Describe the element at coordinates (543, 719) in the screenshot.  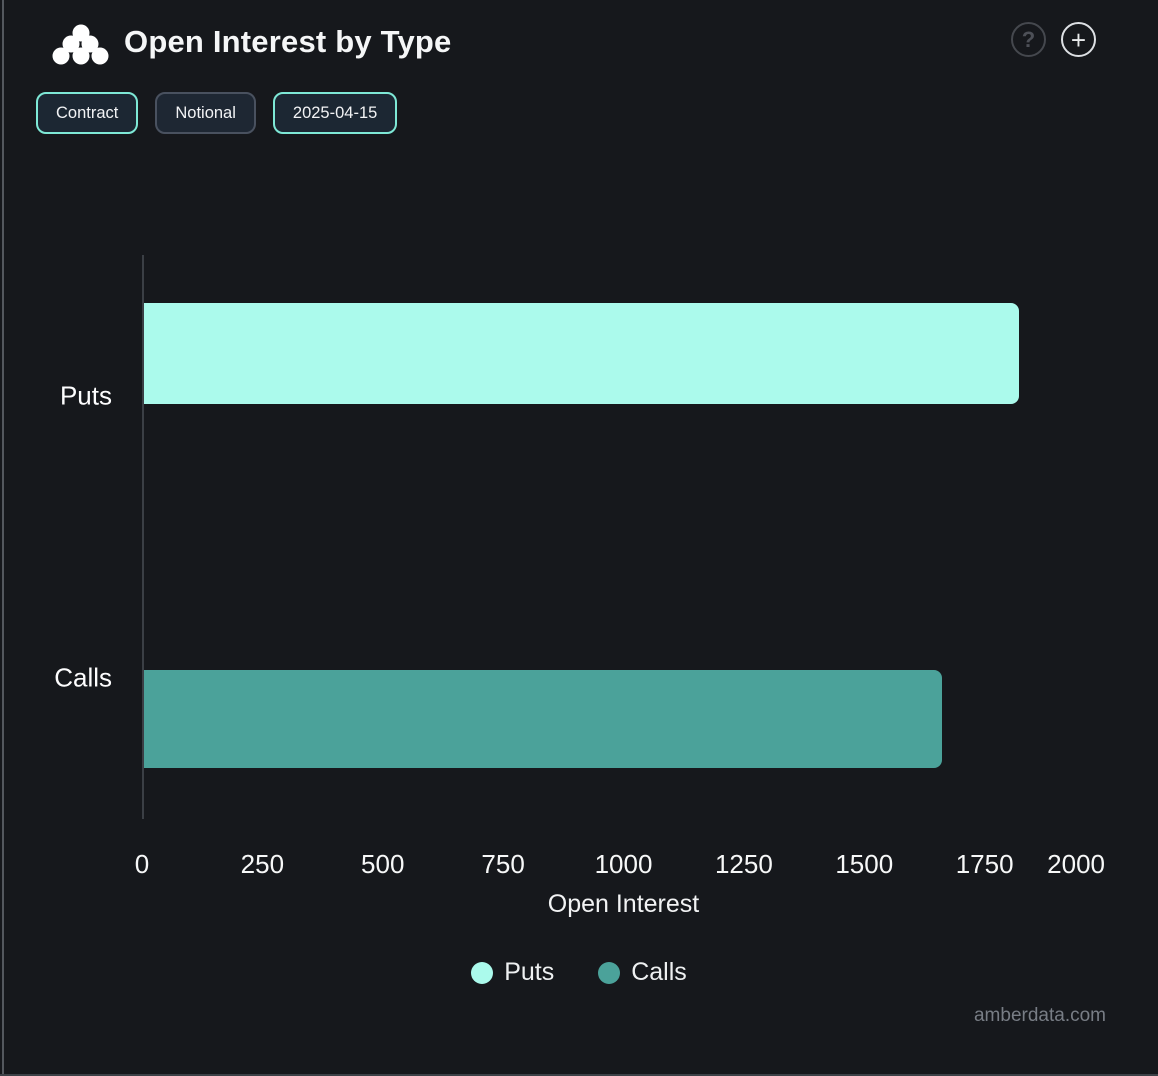
I see `bar-calls` at that location.